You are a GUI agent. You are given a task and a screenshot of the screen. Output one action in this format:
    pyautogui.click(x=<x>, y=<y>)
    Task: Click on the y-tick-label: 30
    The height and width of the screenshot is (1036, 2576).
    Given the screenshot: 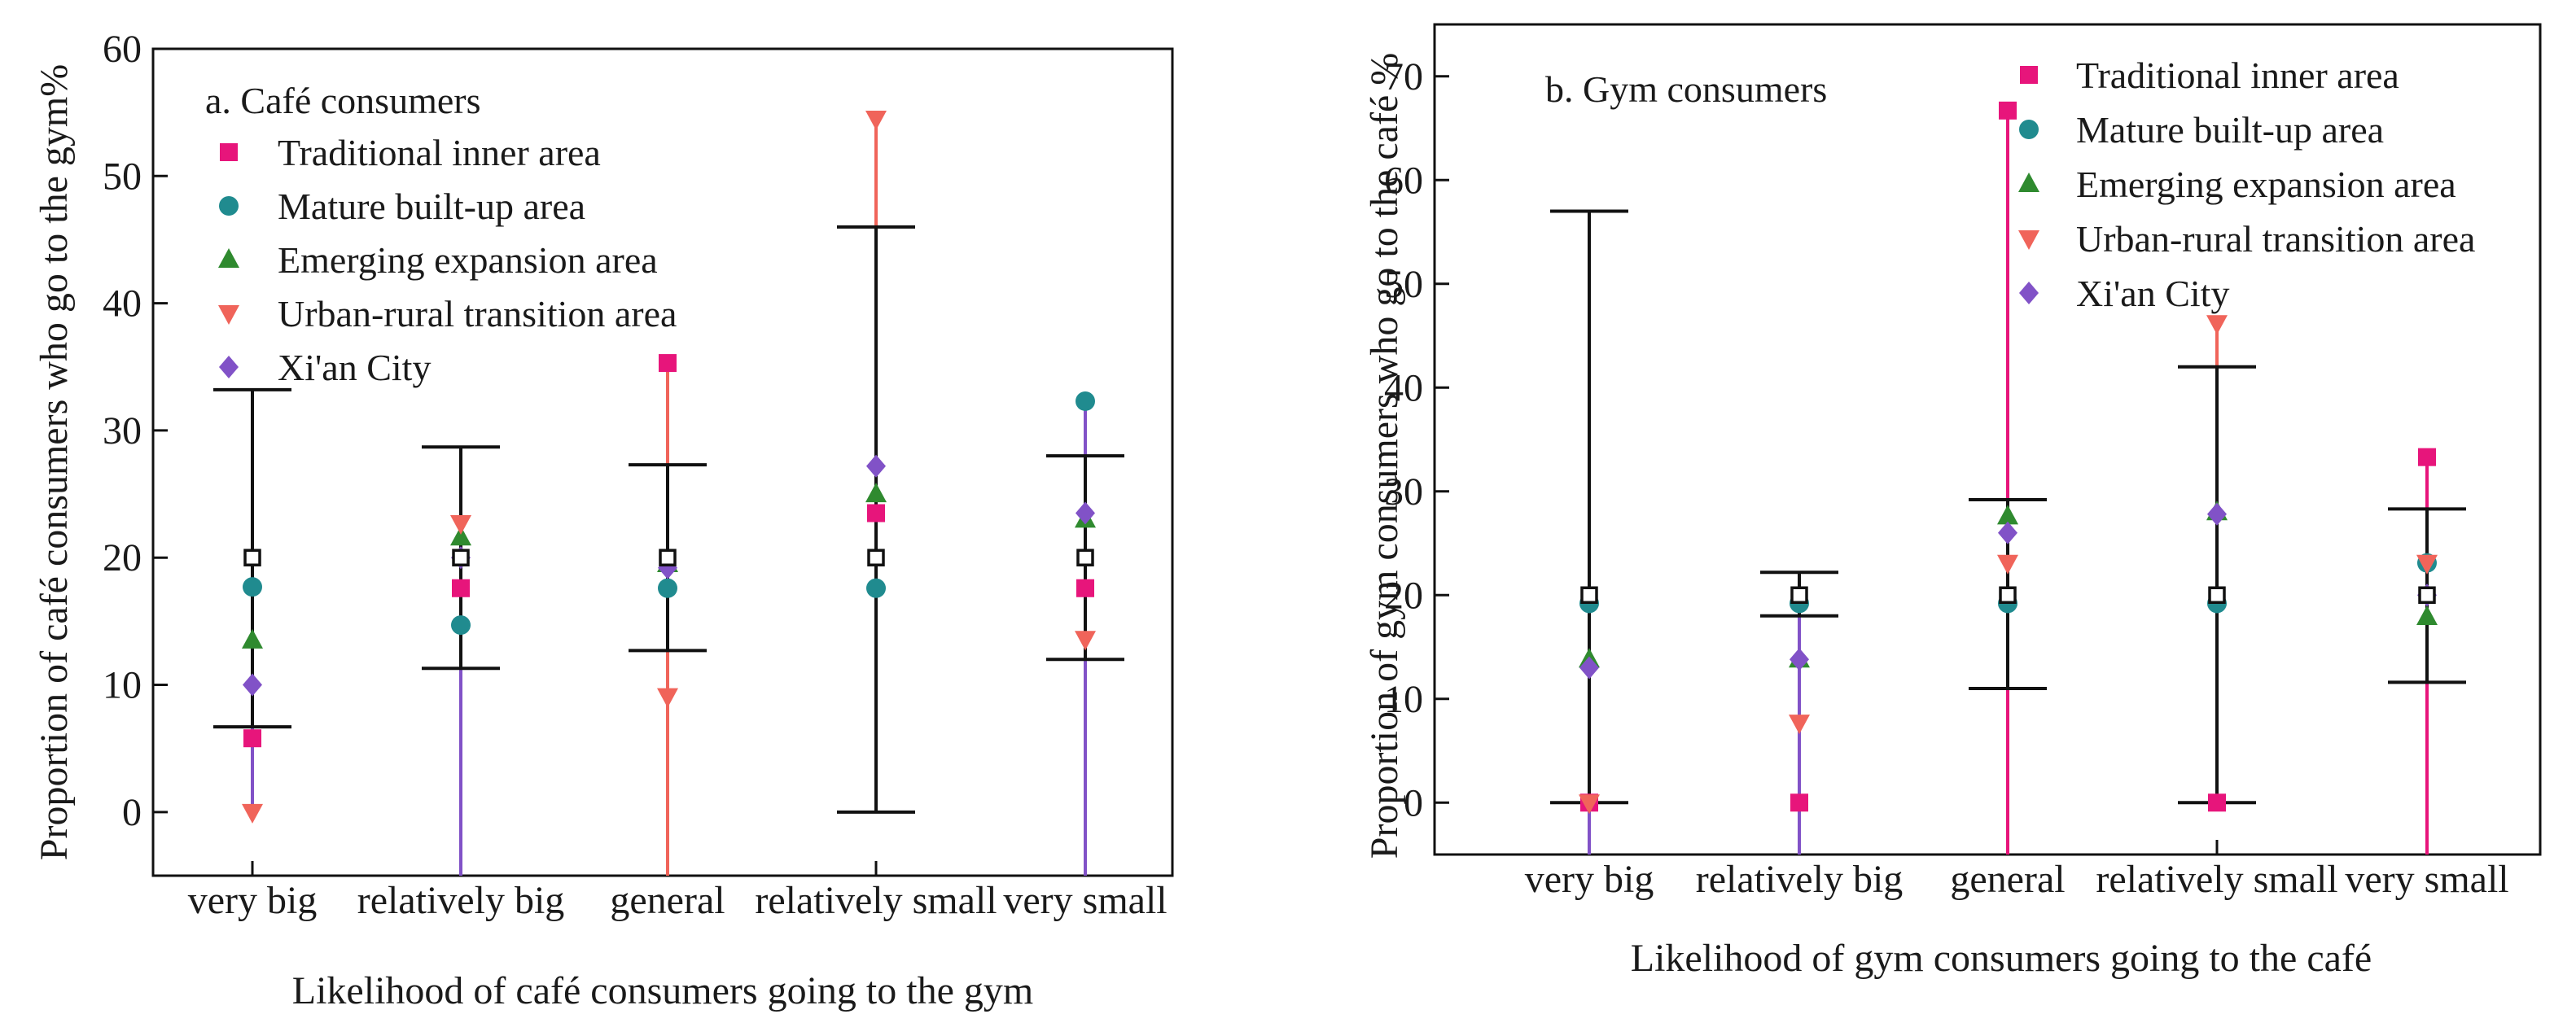 What is the action you would take?
    pyautogui.click(x=1403, y=492)
    